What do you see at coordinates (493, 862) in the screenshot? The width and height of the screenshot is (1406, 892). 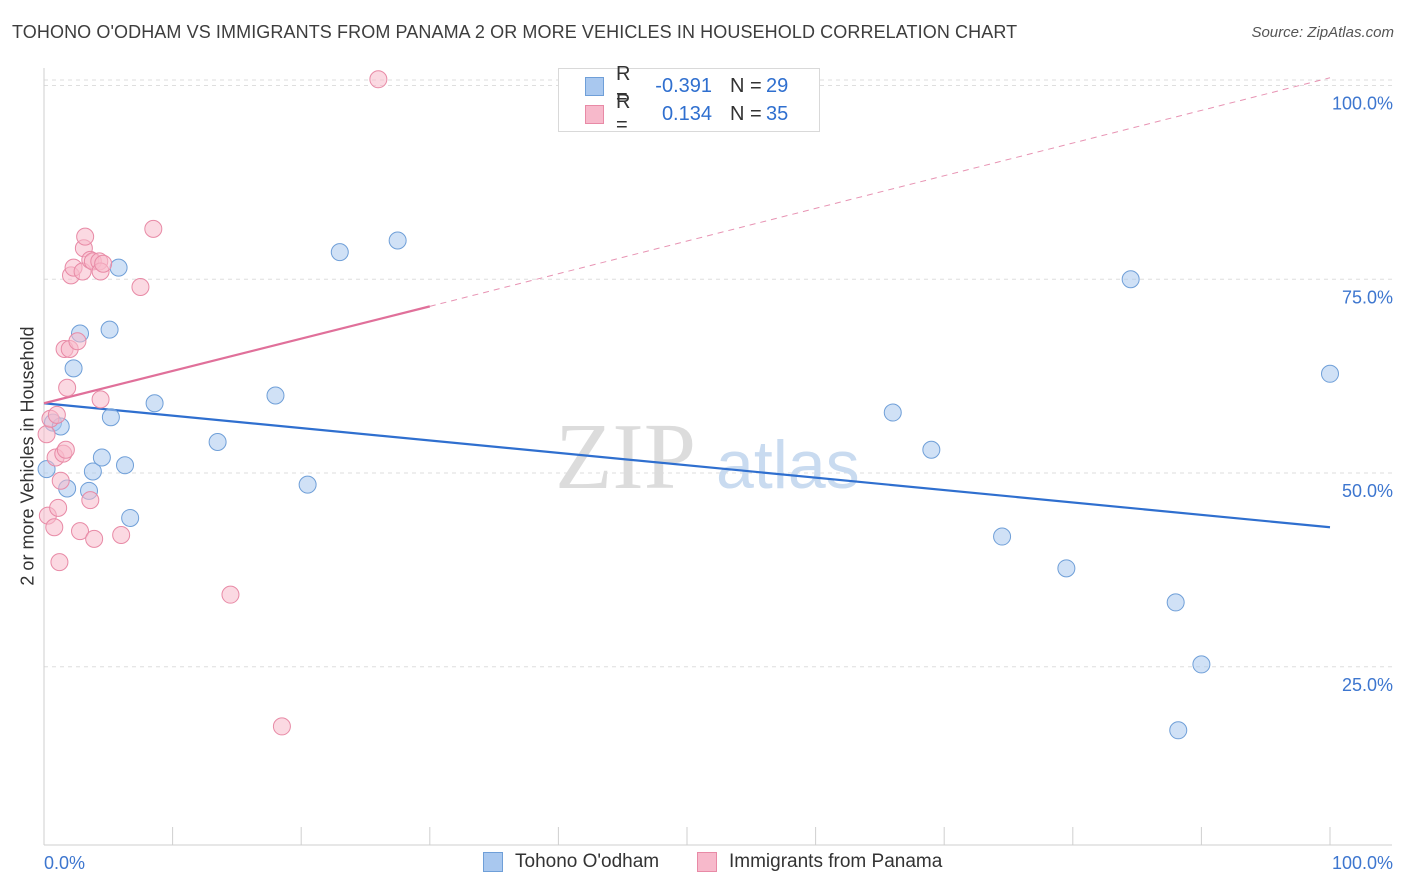 I see `bottom-legend-swatch-tohono` at bounding box center [493, 862].